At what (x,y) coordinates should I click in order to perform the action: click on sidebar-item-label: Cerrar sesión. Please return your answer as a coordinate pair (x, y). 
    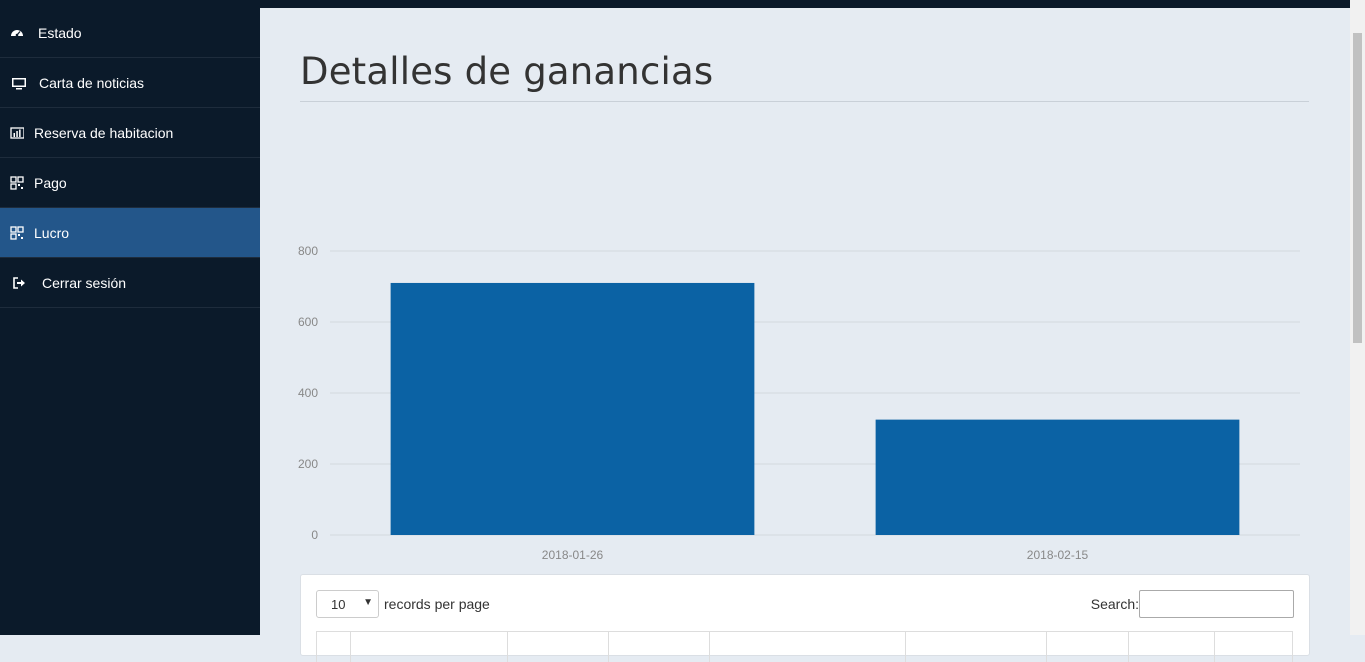
    Looking at the image, I should click on (84, 282).